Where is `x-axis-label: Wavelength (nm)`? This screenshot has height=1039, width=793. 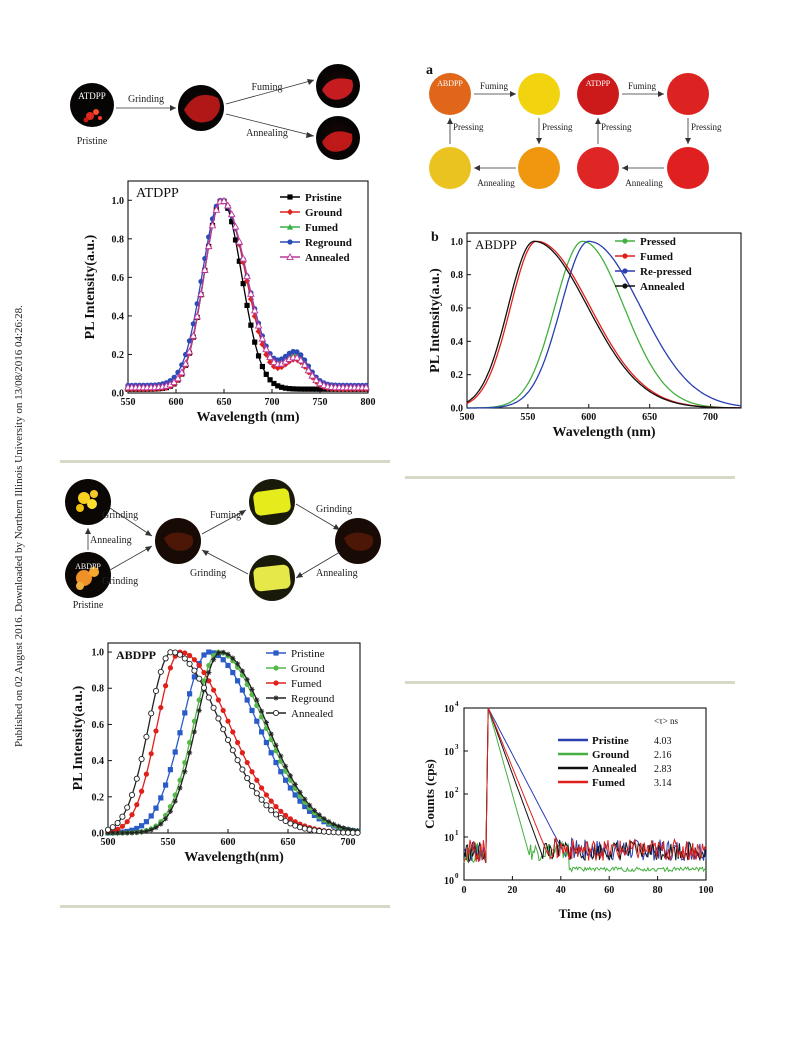 x-axis-label: Wavelength (nm) is located at coordinates (247, 417).